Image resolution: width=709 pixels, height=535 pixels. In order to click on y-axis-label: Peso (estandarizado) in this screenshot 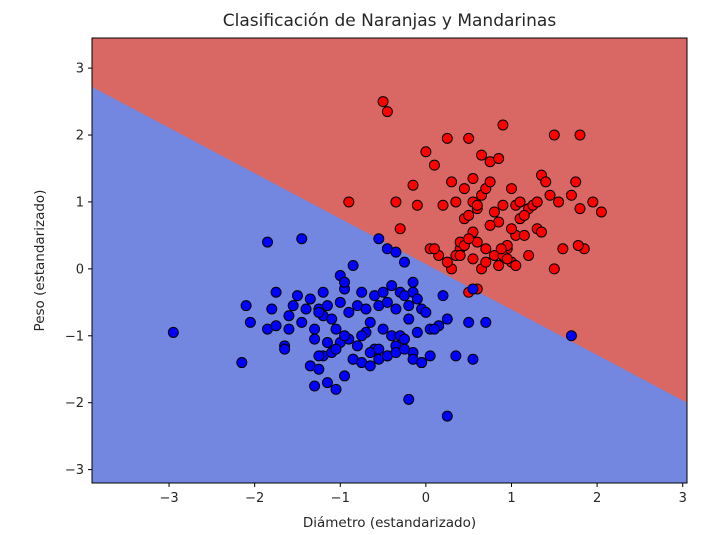, I will do `click(40, 261)`.